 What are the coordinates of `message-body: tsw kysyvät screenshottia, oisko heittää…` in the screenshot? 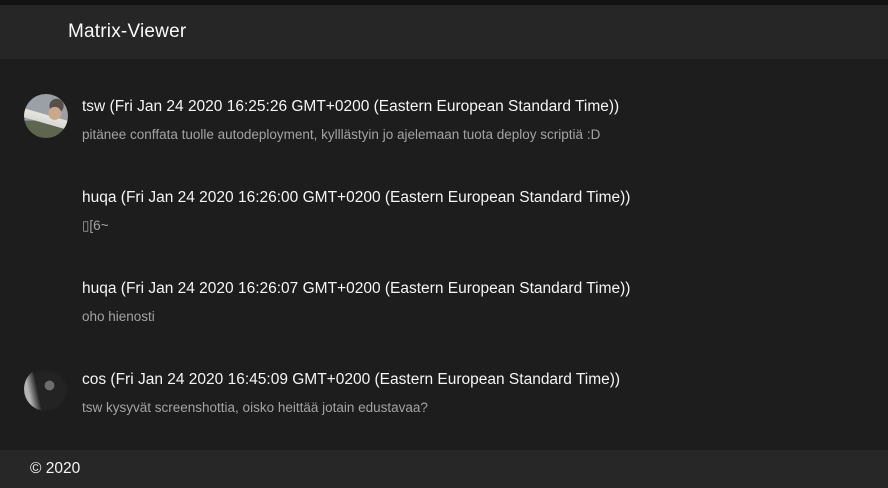 It's located at (255, 407).